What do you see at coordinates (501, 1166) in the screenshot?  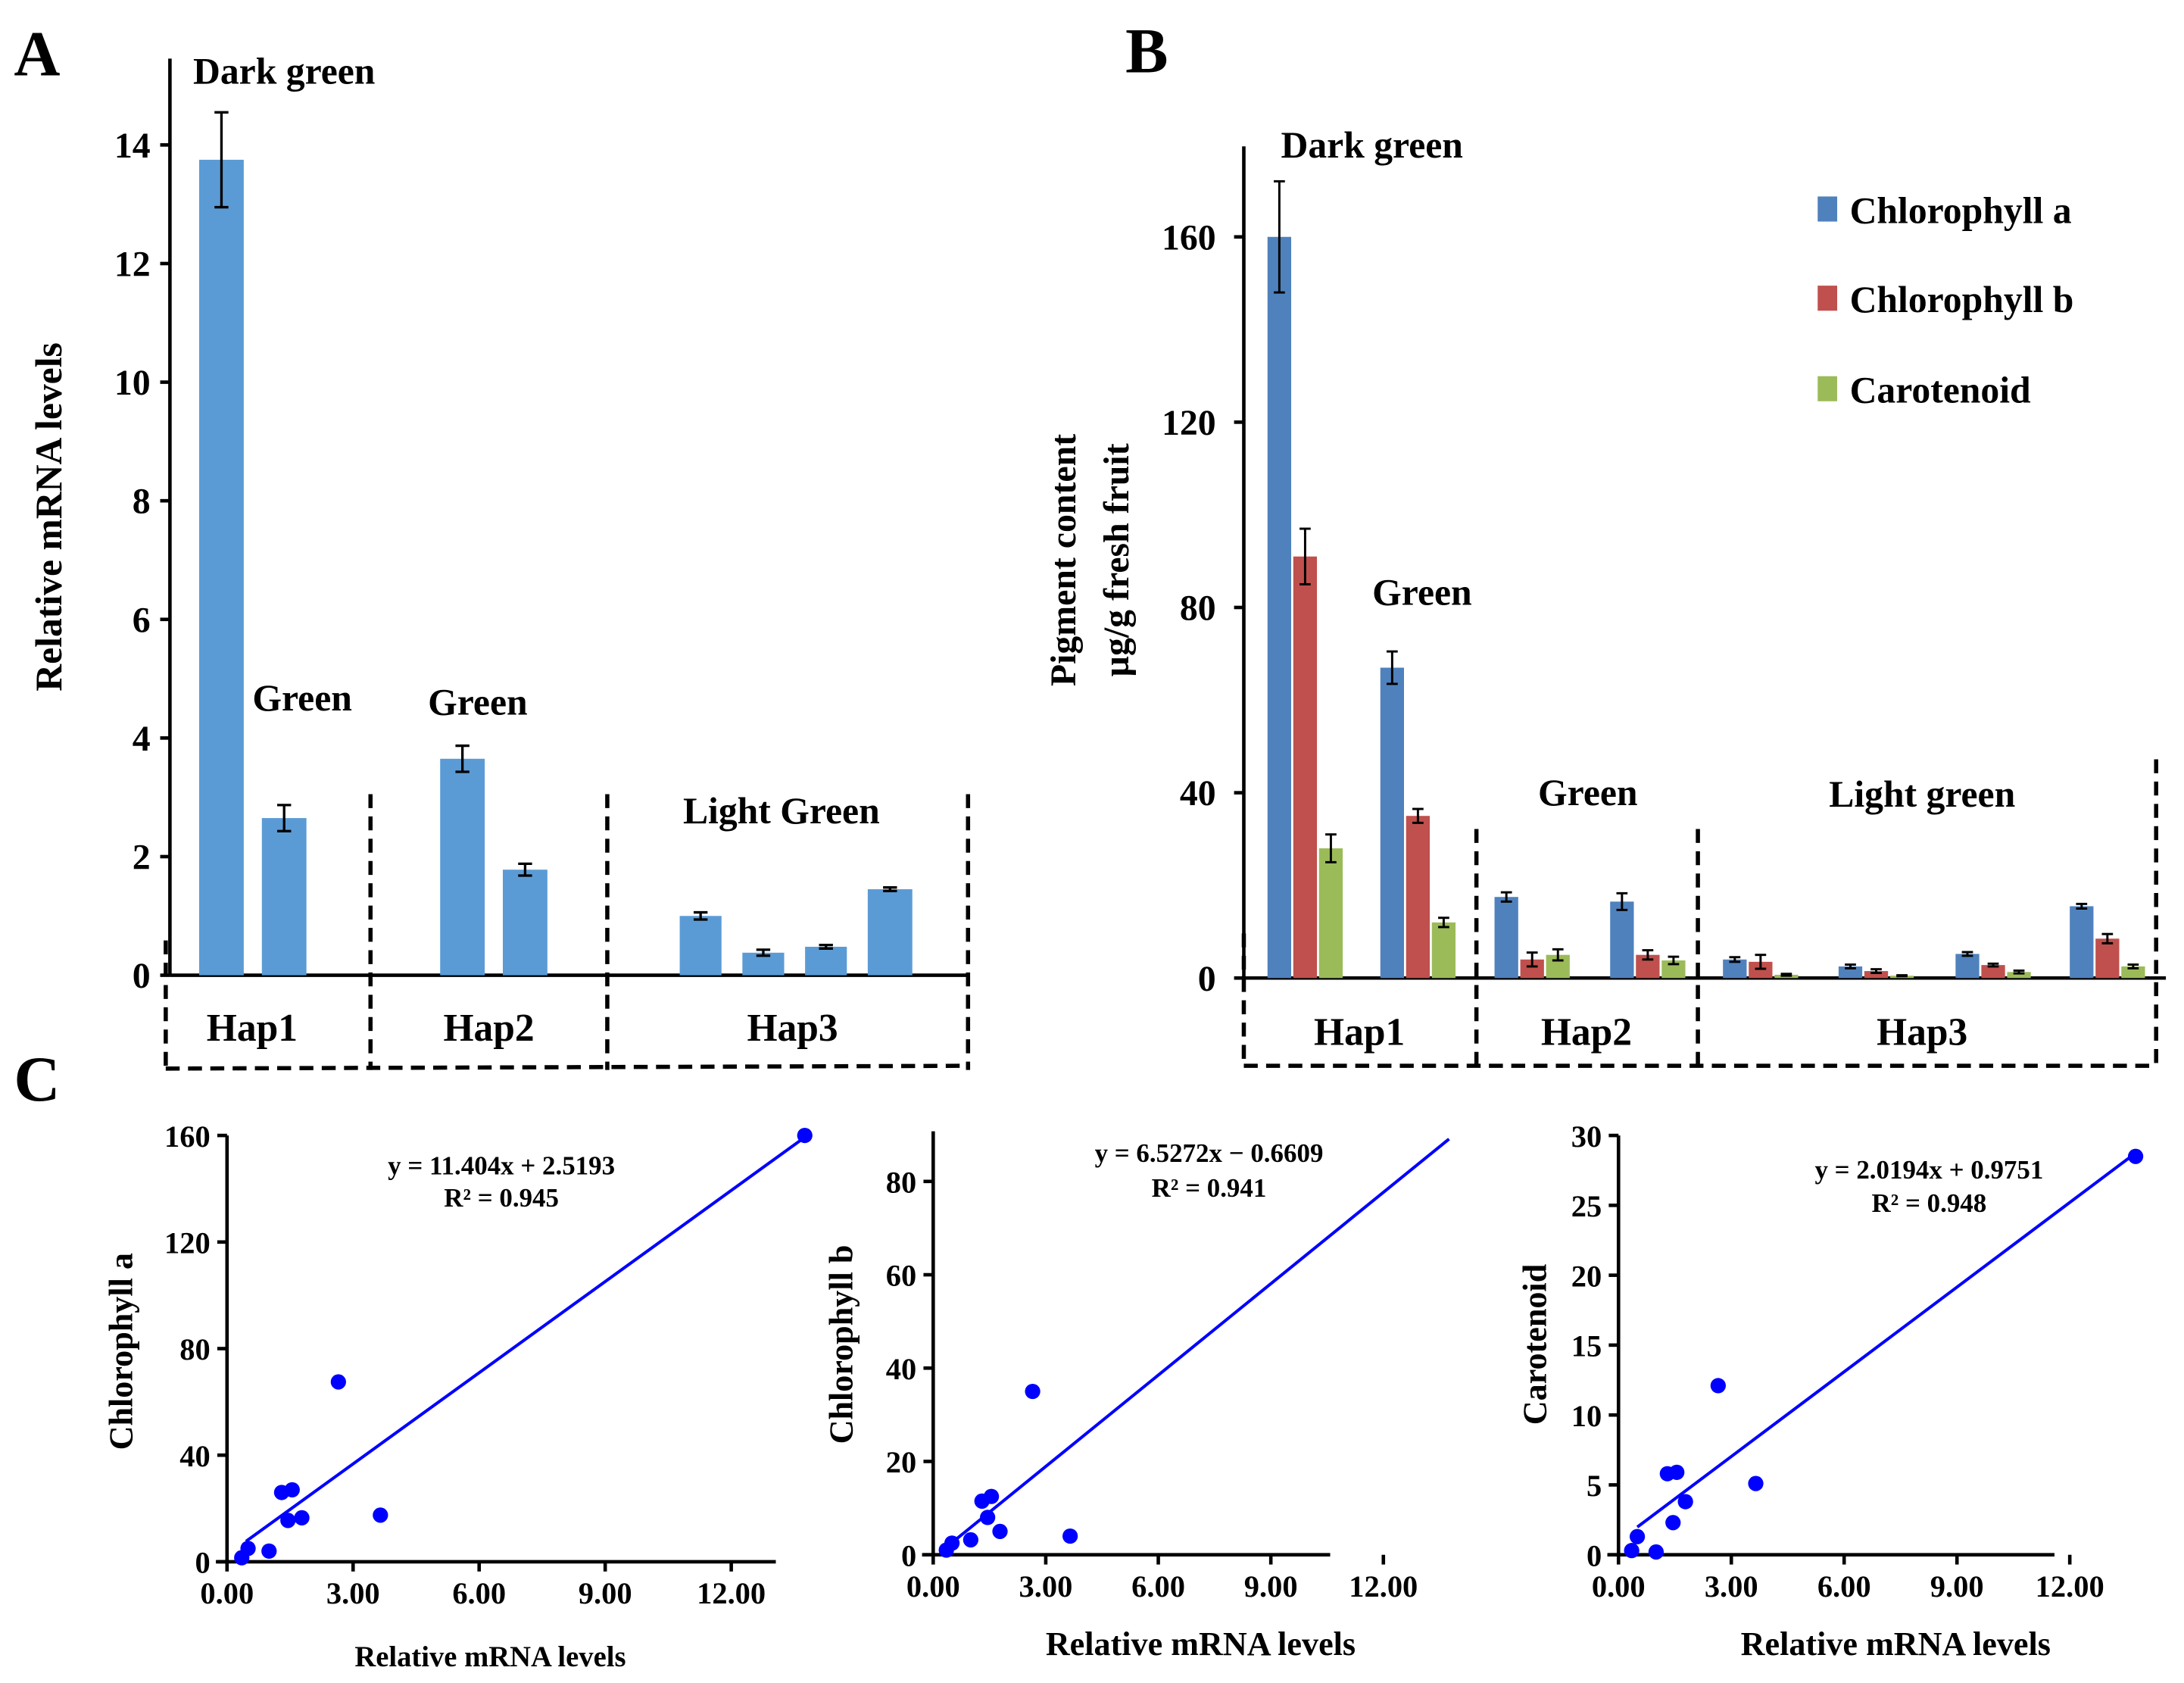 I see `regression-equation: y = 11.404x + 2.5193` at bounding box center [501, 1166].